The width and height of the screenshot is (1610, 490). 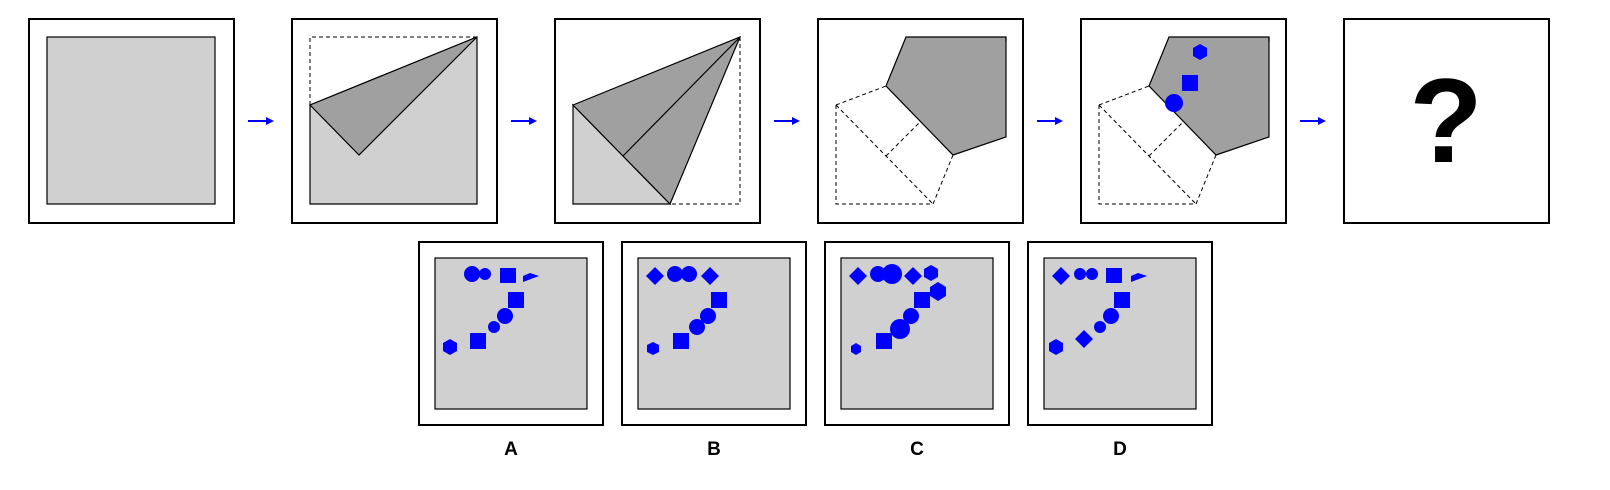 I want to click on fold-line, so click(x=681, y=96).